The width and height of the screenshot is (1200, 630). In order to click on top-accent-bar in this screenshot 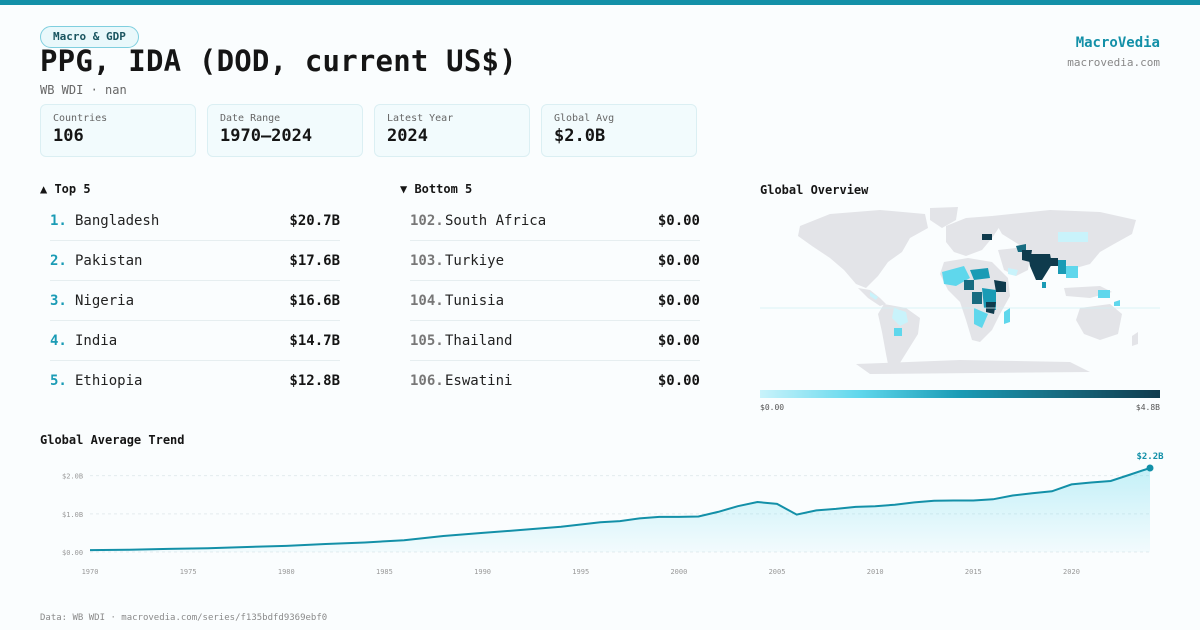, I will do `click(600, 2)`.